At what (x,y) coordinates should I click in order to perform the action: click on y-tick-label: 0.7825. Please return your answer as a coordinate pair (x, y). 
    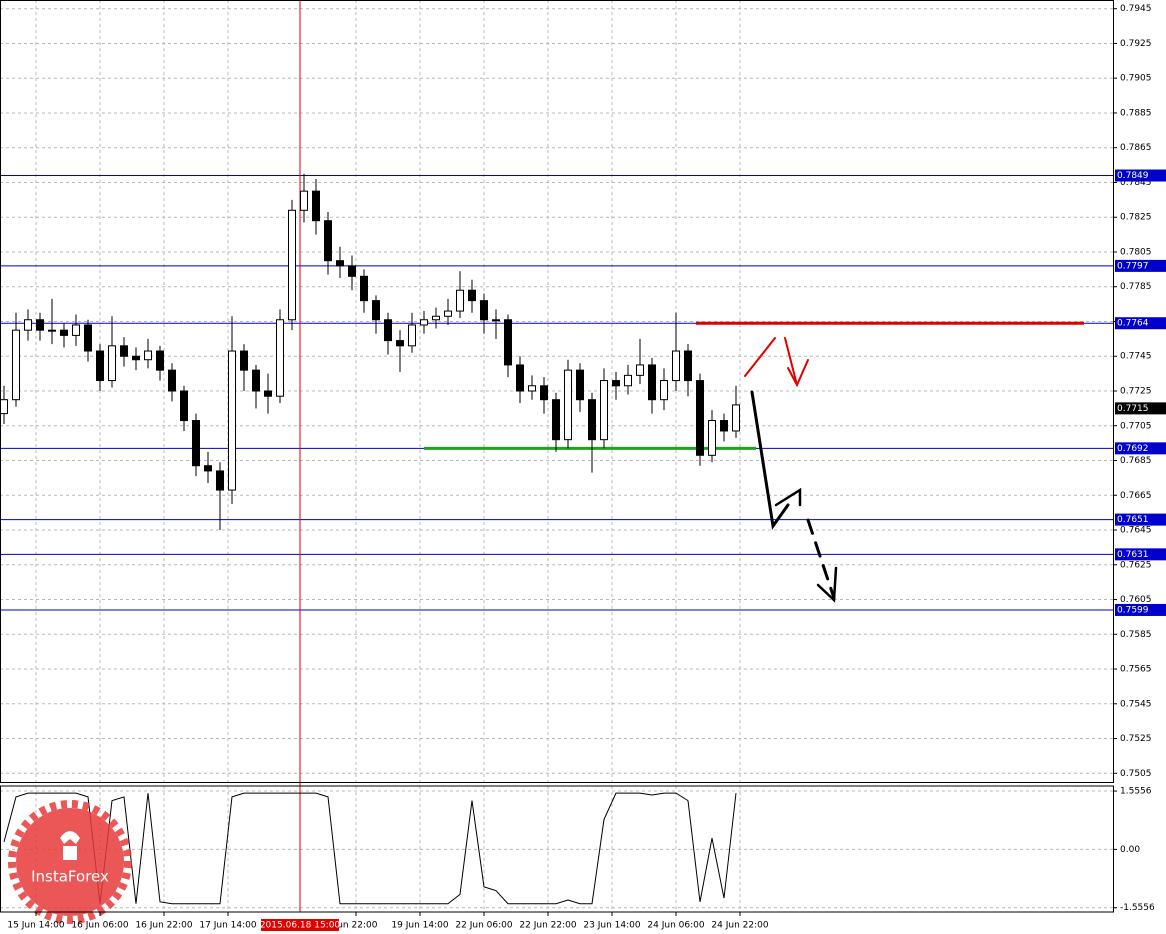
    Looking at the image, I should click on (1136, 218).